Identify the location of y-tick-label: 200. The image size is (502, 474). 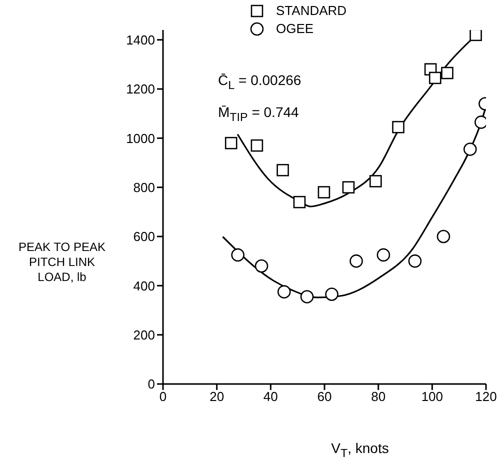
(144, 334).